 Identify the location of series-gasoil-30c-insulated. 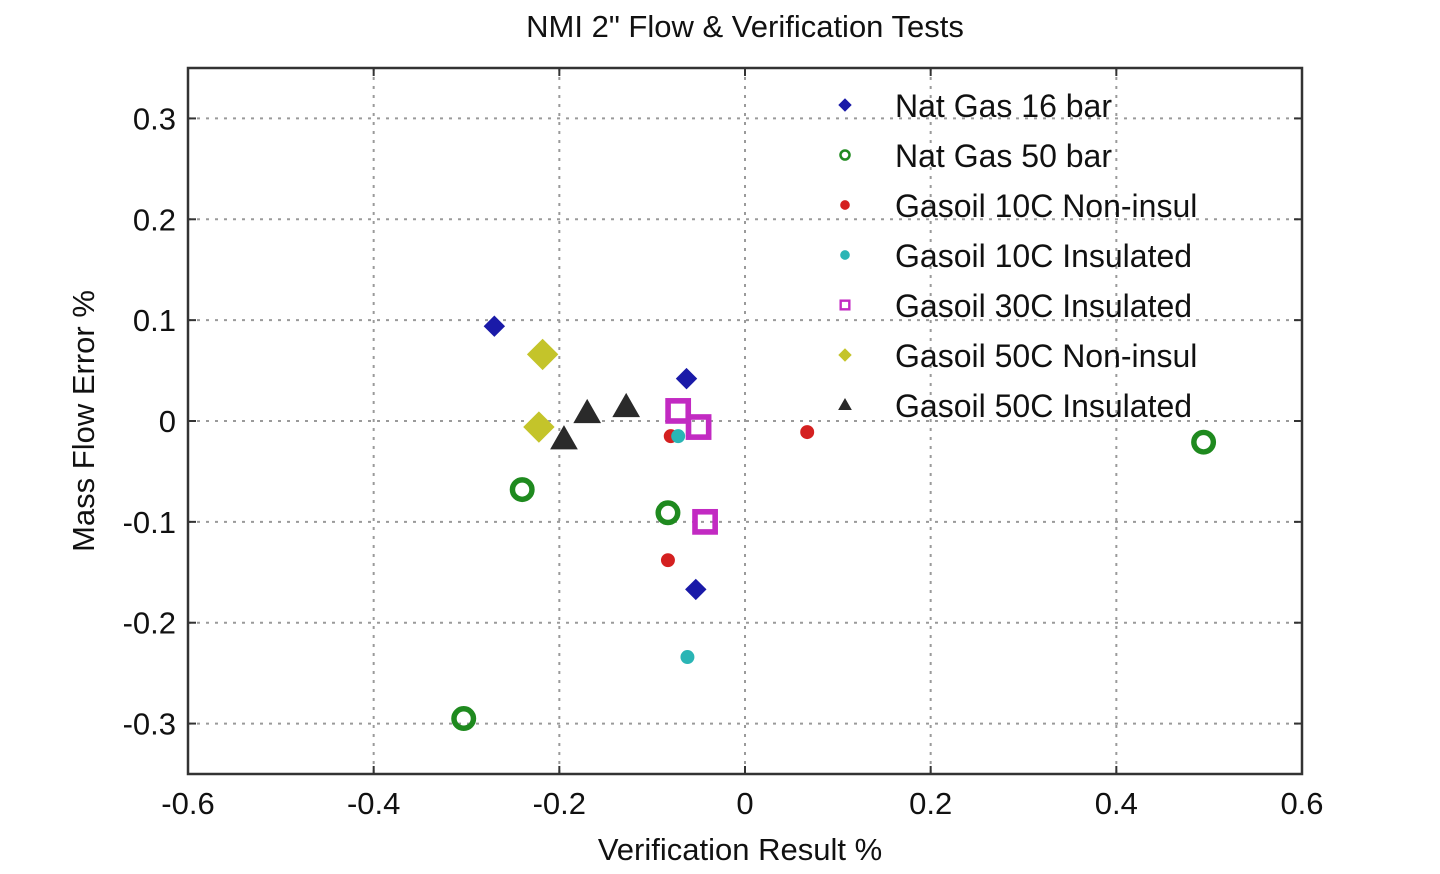
(691, 466).